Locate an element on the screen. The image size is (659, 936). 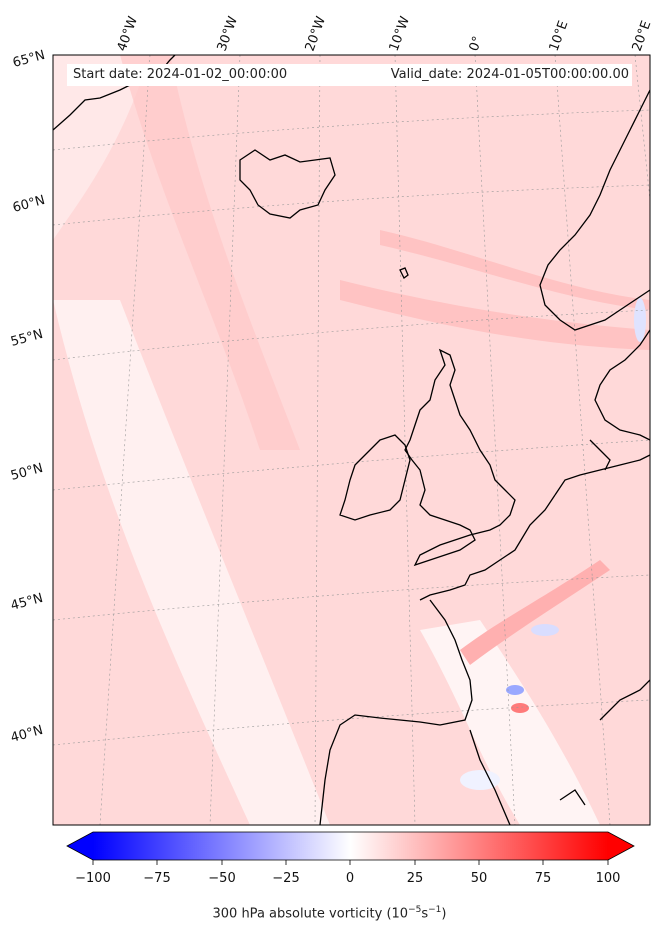
lon-label-10e: 10°E is located at coordinates (559, 36).